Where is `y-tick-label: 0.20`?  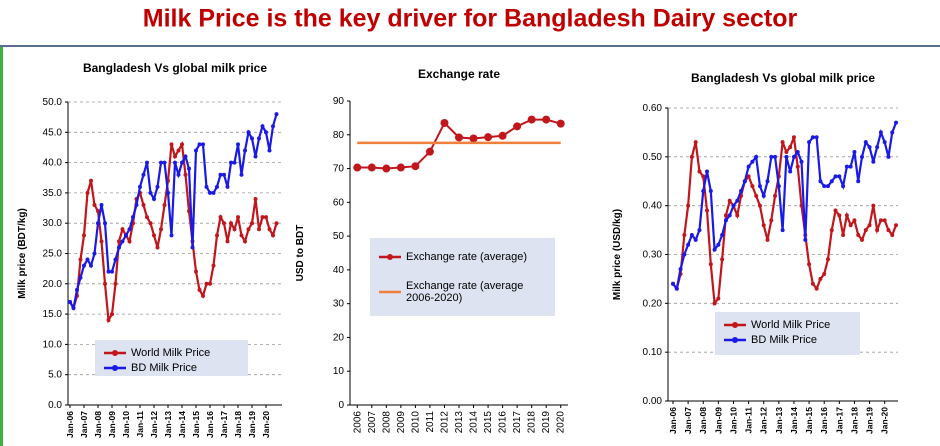
y-tick-label: 0.20 is located at coordinates (653, 303).